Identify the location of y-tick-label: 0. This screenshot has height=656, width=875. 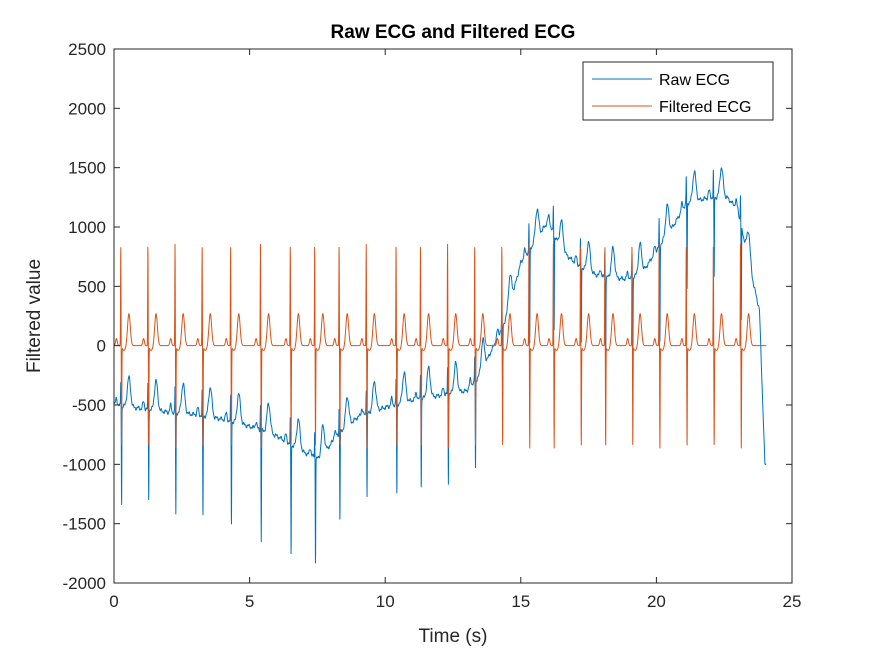
(101, 346).